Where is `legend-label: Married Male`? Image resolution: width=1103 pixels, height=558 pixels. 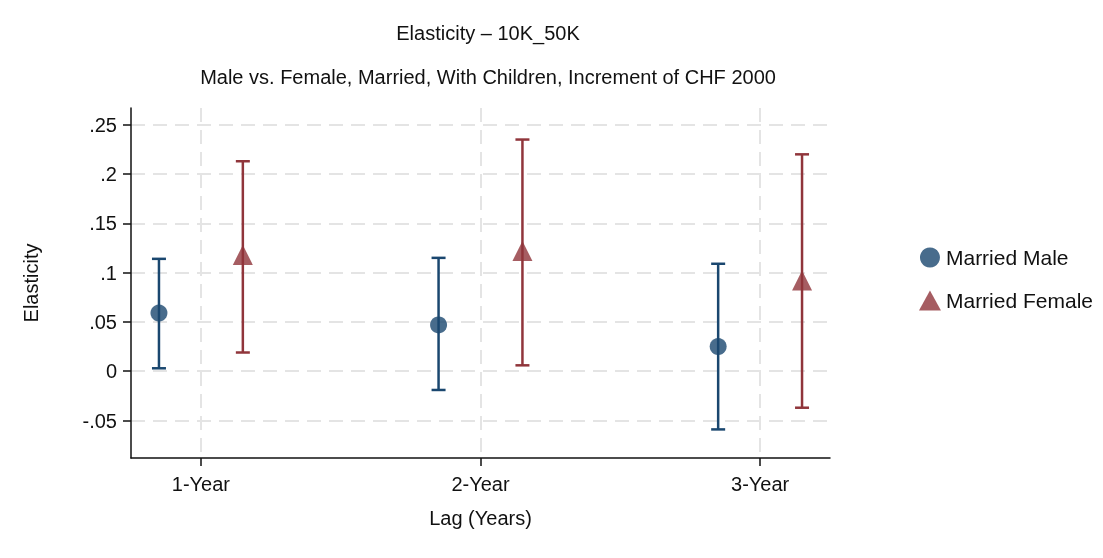 legend-label: Married Male is located at coordinates (1007, 257).